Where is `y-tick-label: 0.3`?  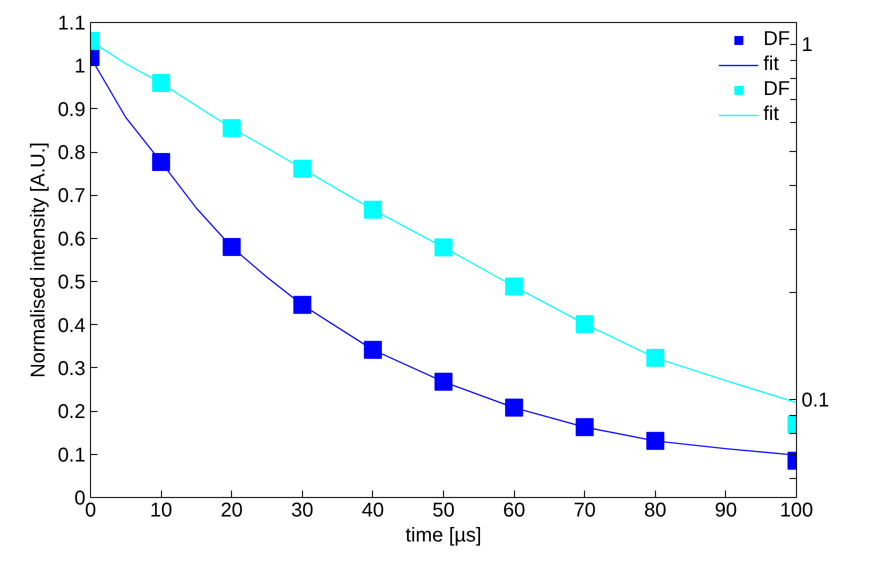
y-tick-label: 0.3 is located at coordinates (72, 369).